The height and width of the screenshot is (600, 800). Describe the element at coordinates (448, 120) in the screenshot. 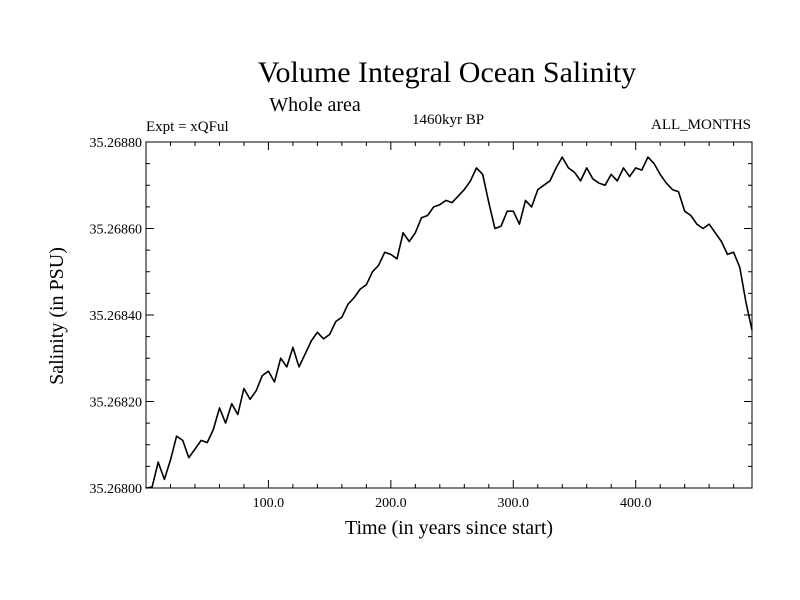

I see `period-label: 1460kyr BP` at that location.